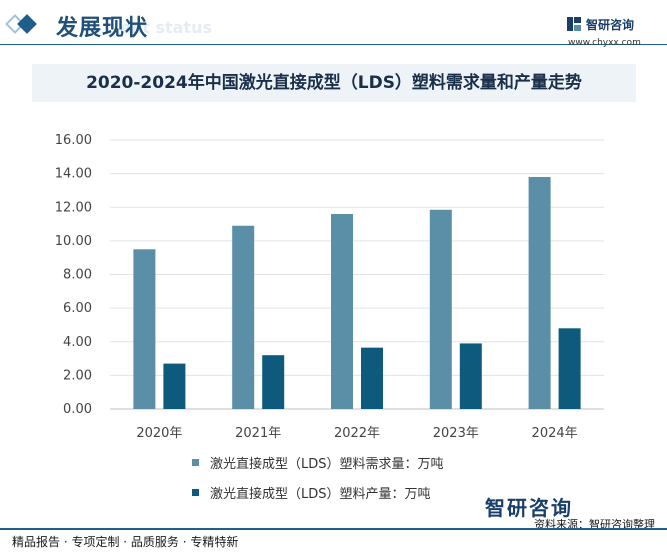 This screenshot has height=557, width=667. Describe the element at coordinates (195, 462) in the screenshot. I see `legend-swatch-demand` at that location.